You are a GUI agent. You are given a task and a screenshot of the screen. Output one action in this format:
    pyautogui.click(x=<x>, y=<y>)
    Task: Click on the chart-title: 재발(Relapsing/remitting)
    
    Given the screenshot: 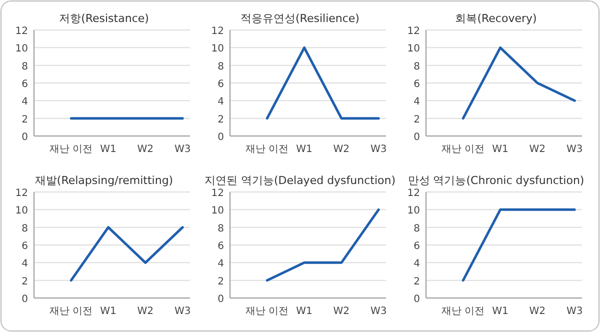 What is the action you would take?
    pyautogui.click(x=104, y=180)
    